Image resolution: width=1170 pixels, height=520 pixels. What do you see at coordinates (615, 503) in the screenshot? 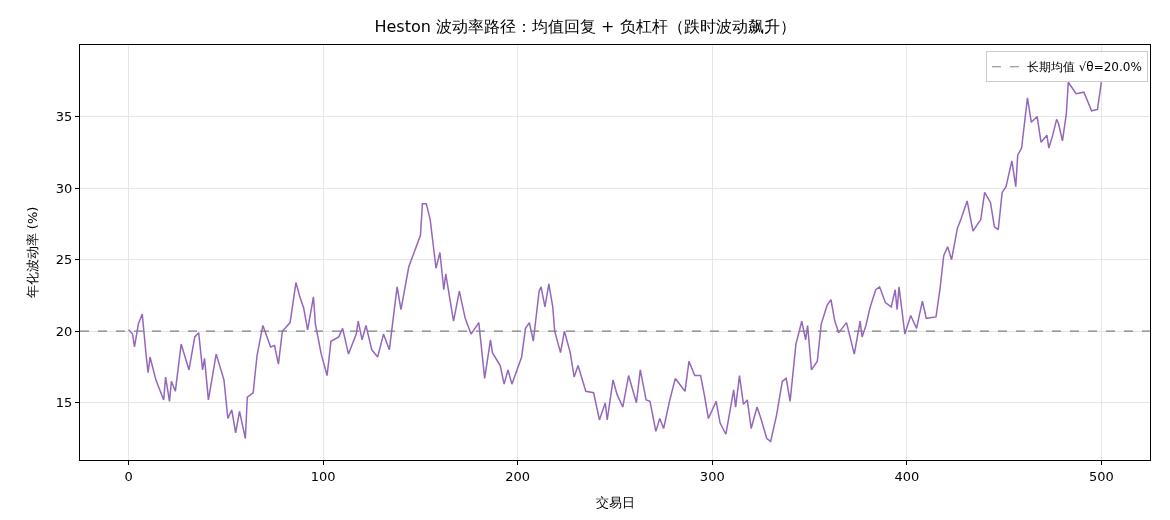
I see `x-axis-title: 交易日` at bounding box center [615, 503].